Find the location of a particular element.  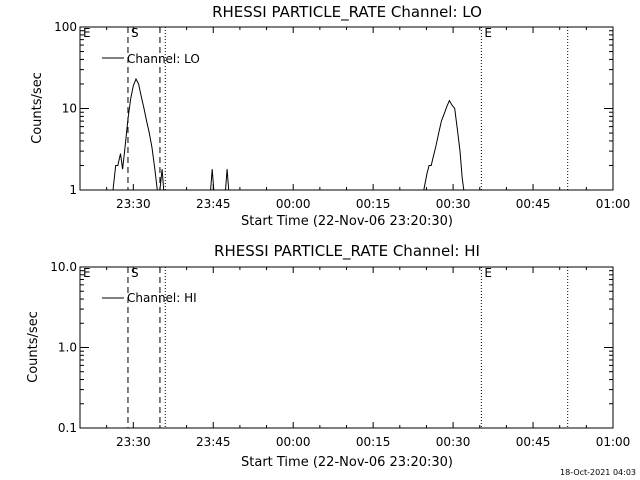

lo-marker-label: S is located at coordinates (135, 33).